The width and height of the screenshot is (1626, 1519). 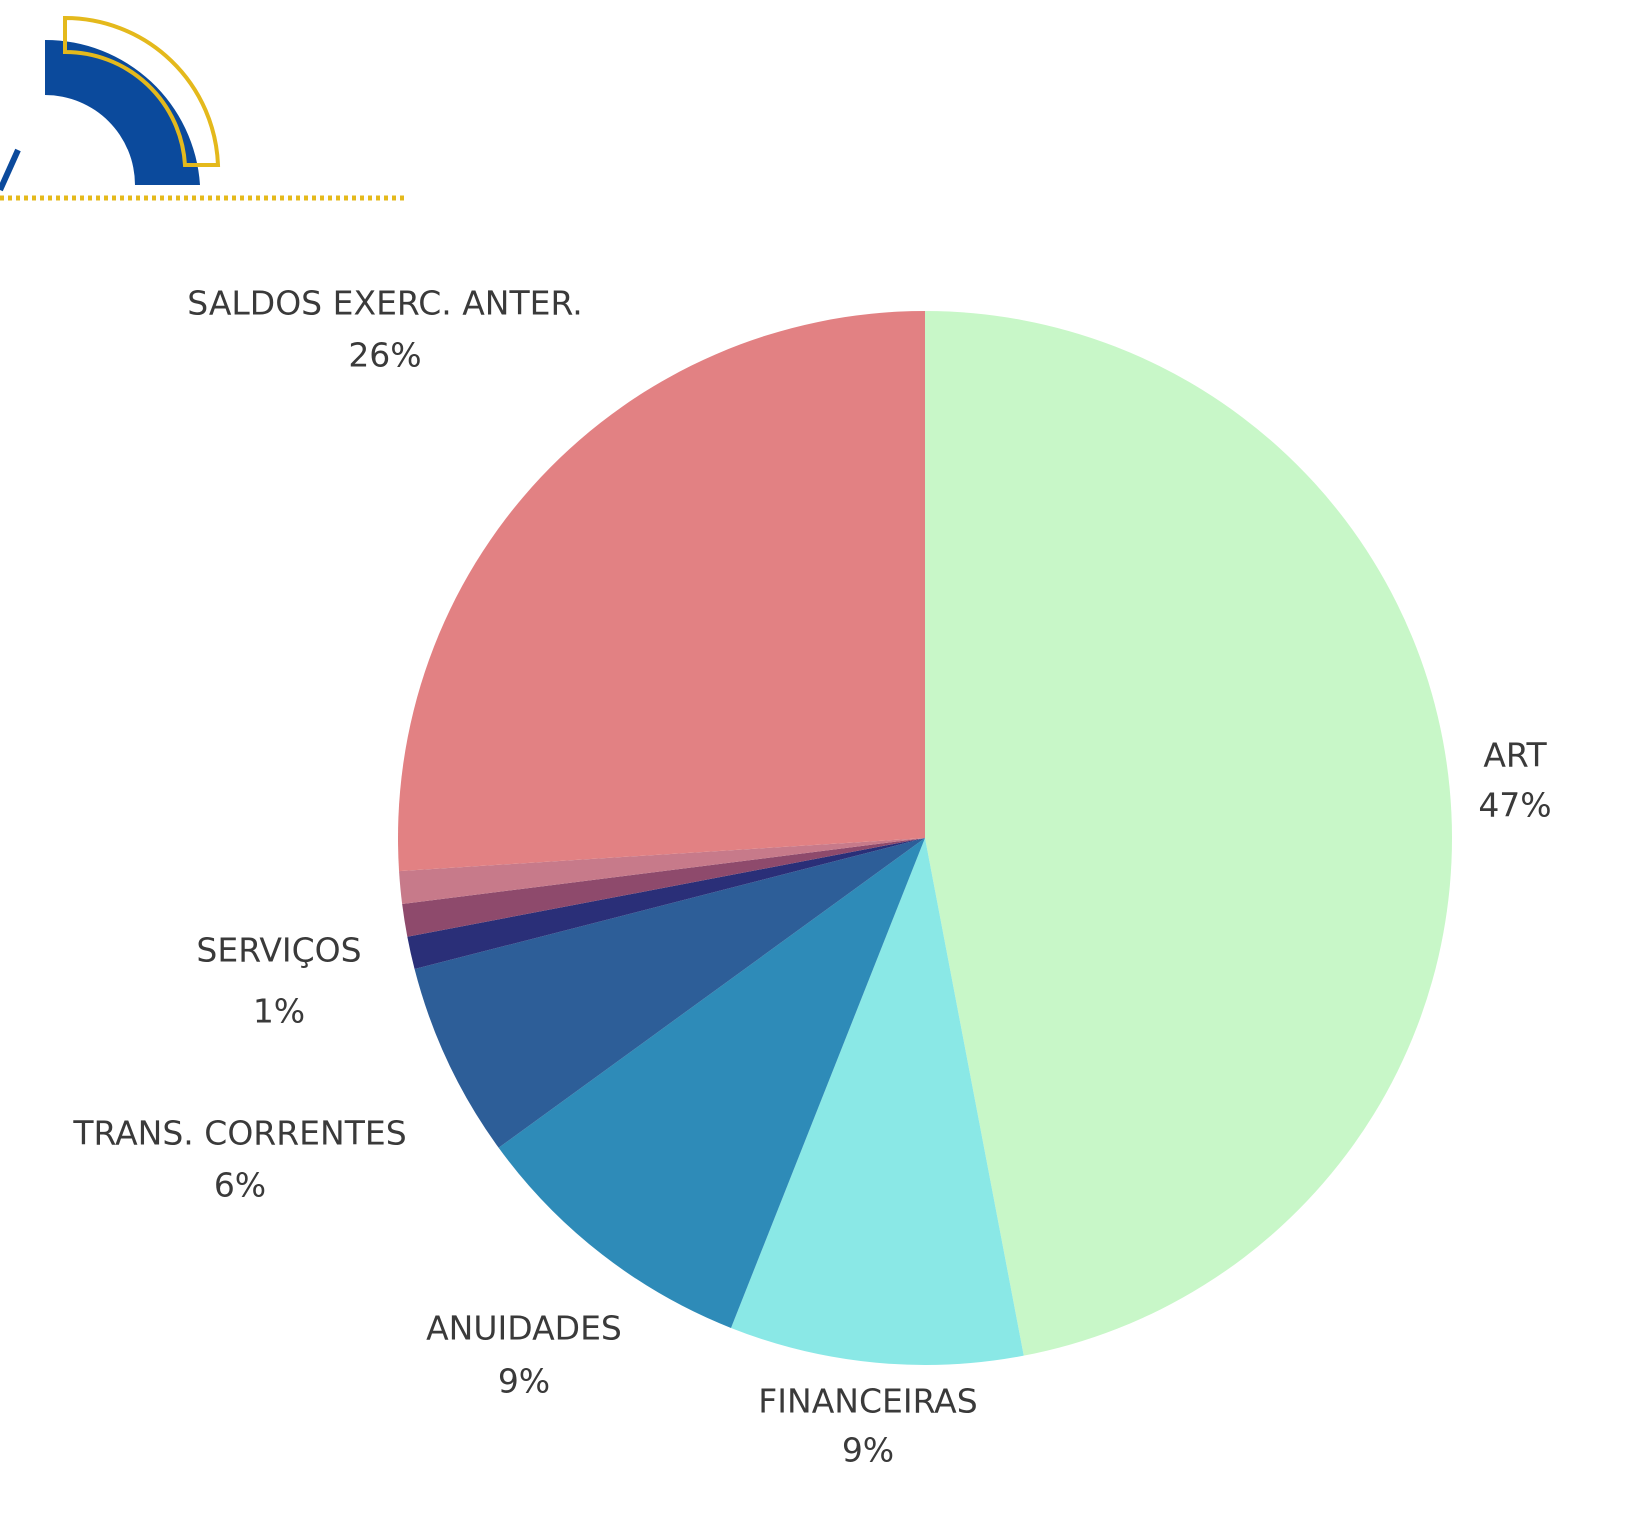 I want to click on slice-value: 1%, so click(x=279, y=1011).